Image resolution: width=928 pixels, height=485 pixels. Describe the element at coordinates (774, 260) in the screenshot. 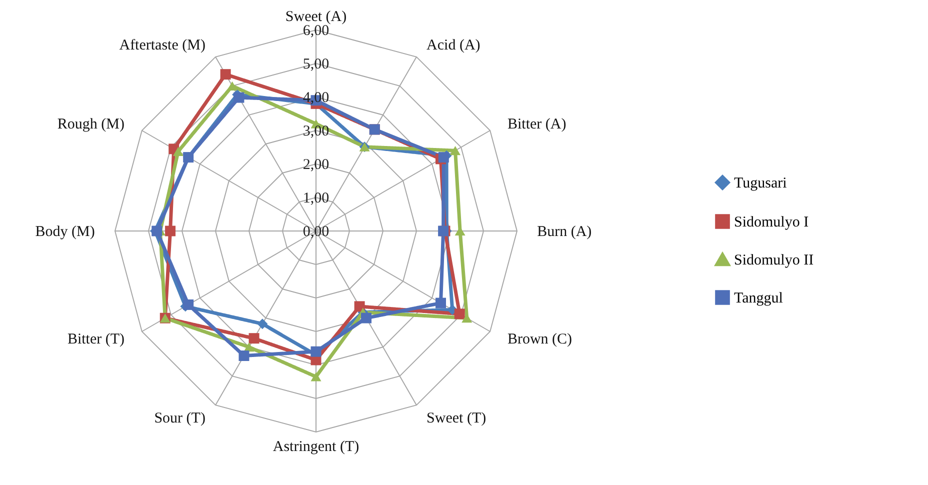

I see `legend-label: Sidomulyo II` at that location.